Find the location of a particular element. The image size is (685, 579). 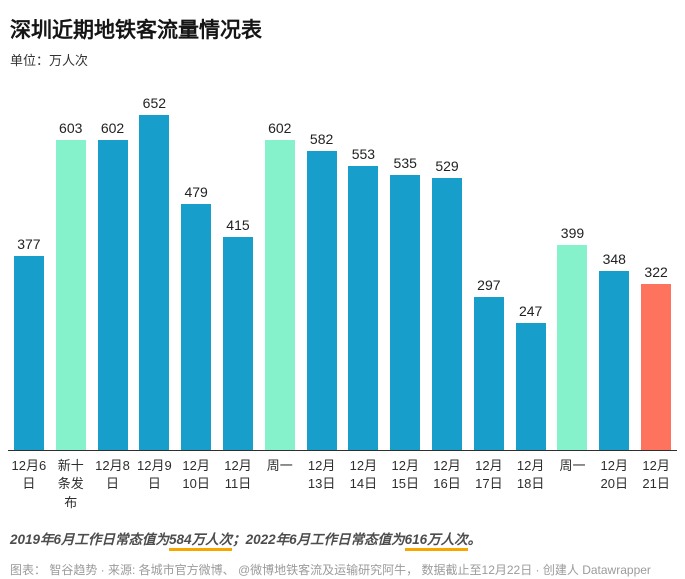

x-axis-label: 12月 14日 is located at coordinates (363, 474).